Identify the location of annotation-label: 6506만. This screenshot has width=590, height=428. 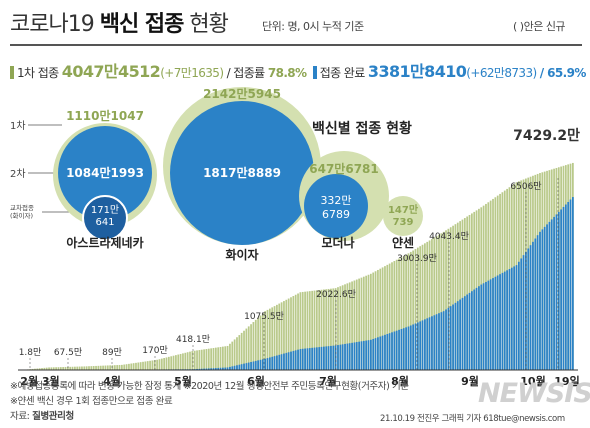
(525, 186).